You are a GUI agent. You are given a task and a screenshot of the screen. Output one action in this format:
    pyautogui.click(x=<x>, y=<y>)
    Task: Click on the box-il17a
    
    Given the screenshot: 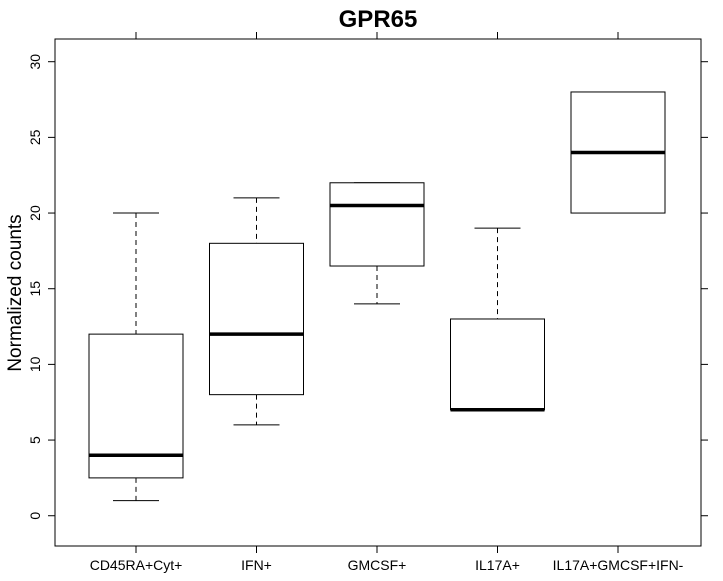 What is the action you would take?
    pyautogui.click(x=497, y=319)
    